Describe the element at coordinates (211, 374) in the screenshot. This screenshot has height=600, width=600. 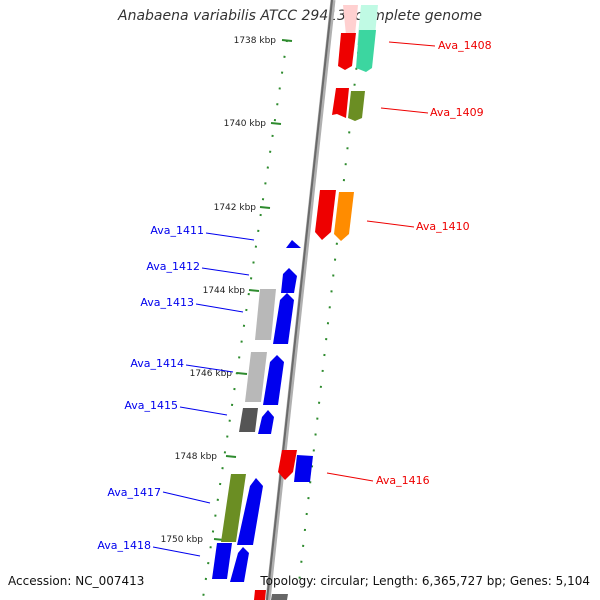
I see `scale-label: 1746 kbp` at that location.